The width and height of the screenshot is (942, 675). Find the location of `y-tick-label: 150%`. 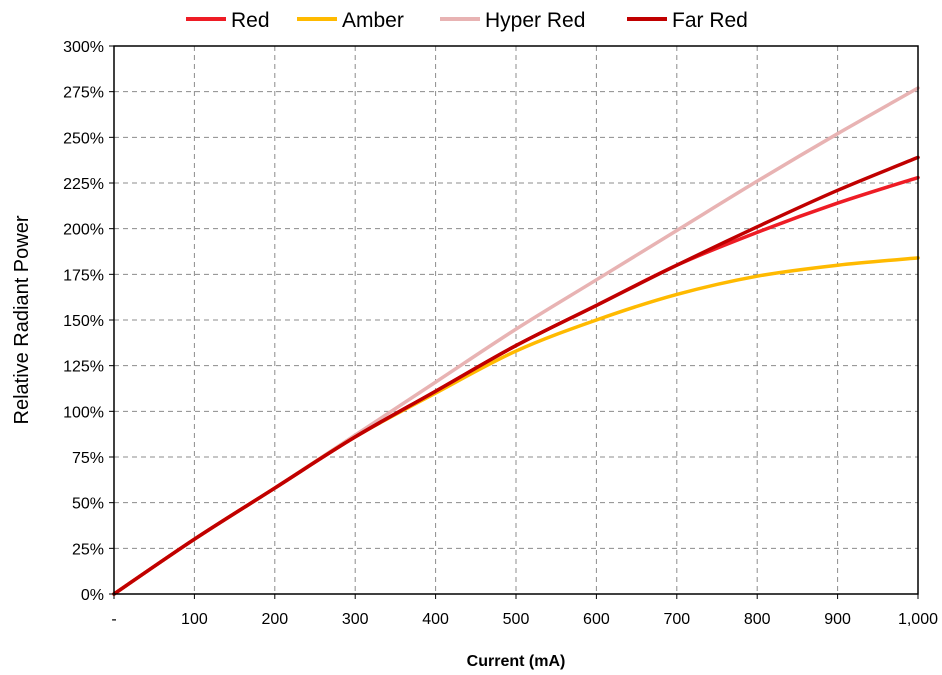

y-tick-label: 150% is located at coordinates (83, 321).